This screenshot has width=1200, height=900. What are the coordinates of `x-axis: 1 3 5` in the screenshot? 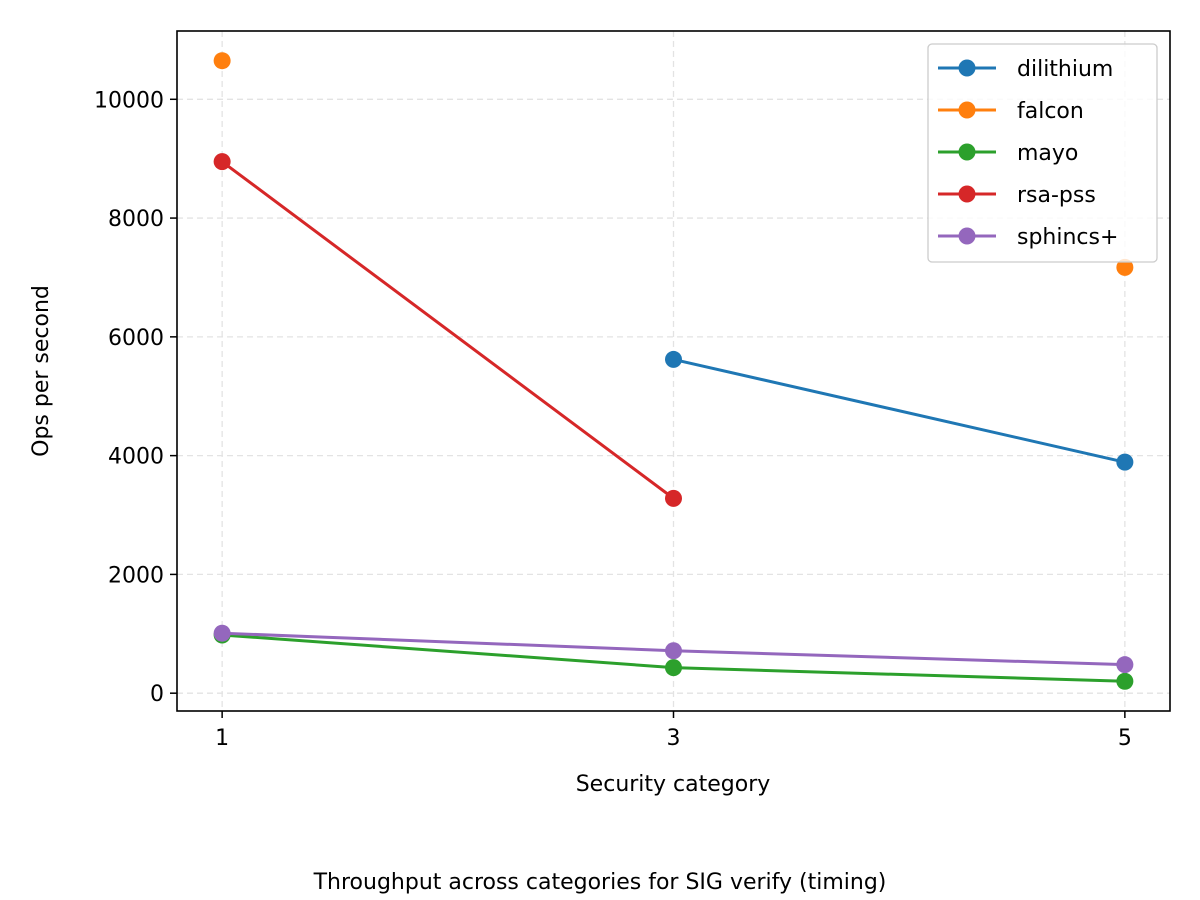 It's located at (673, 731).